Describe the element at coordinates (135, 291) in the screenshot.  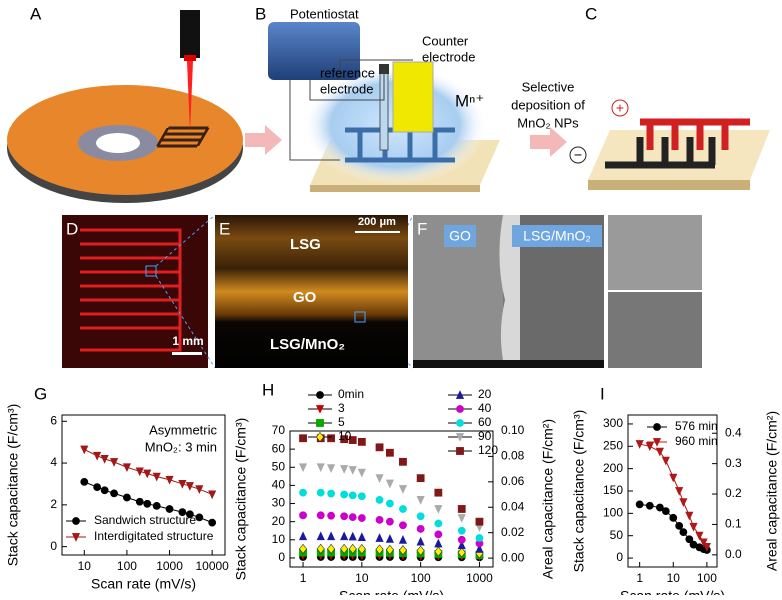
I see `panel-d-image` at that location.